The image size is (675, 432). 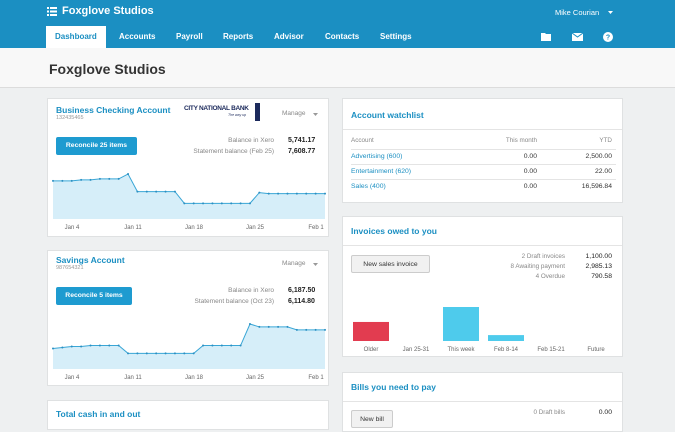 What do you see at coordinates (530, 171) in the screenshot?
I see `amount: 0.00` at bounding box center [530, 171].